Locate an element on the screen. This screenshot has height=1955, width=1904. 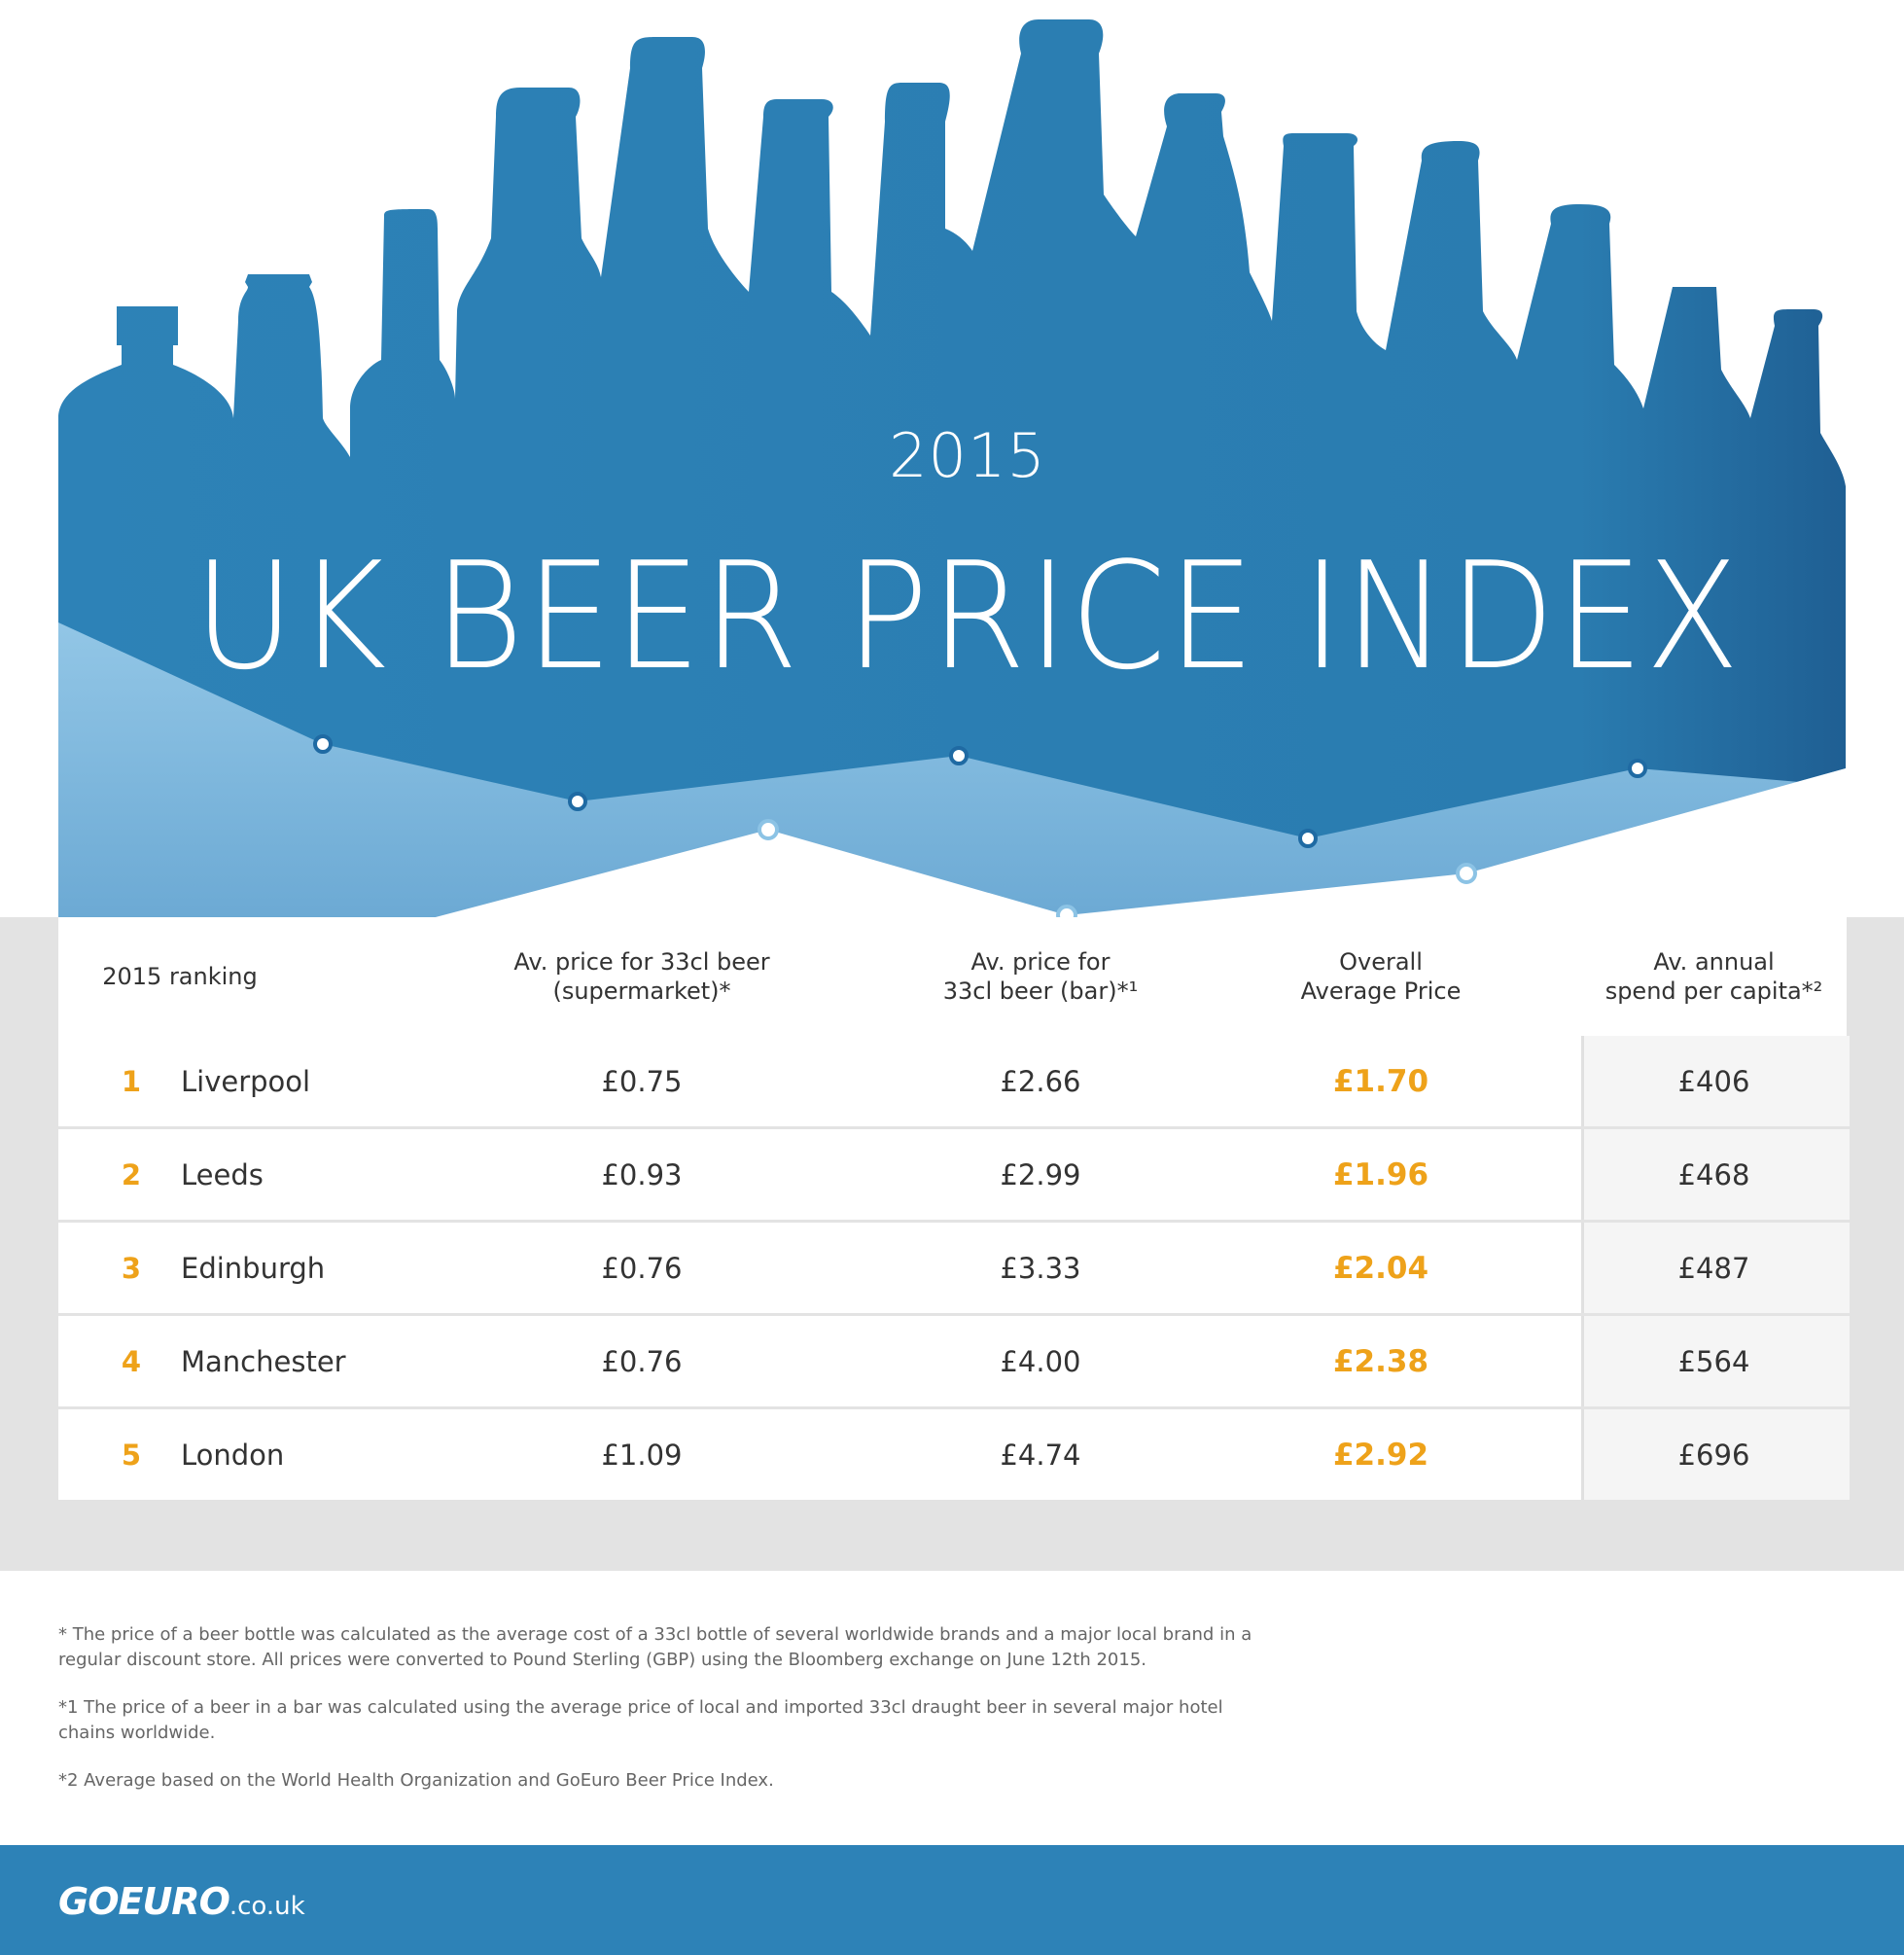
infographic-title: UK BEER PRICE INDEX is located at coordinates (968, 616).